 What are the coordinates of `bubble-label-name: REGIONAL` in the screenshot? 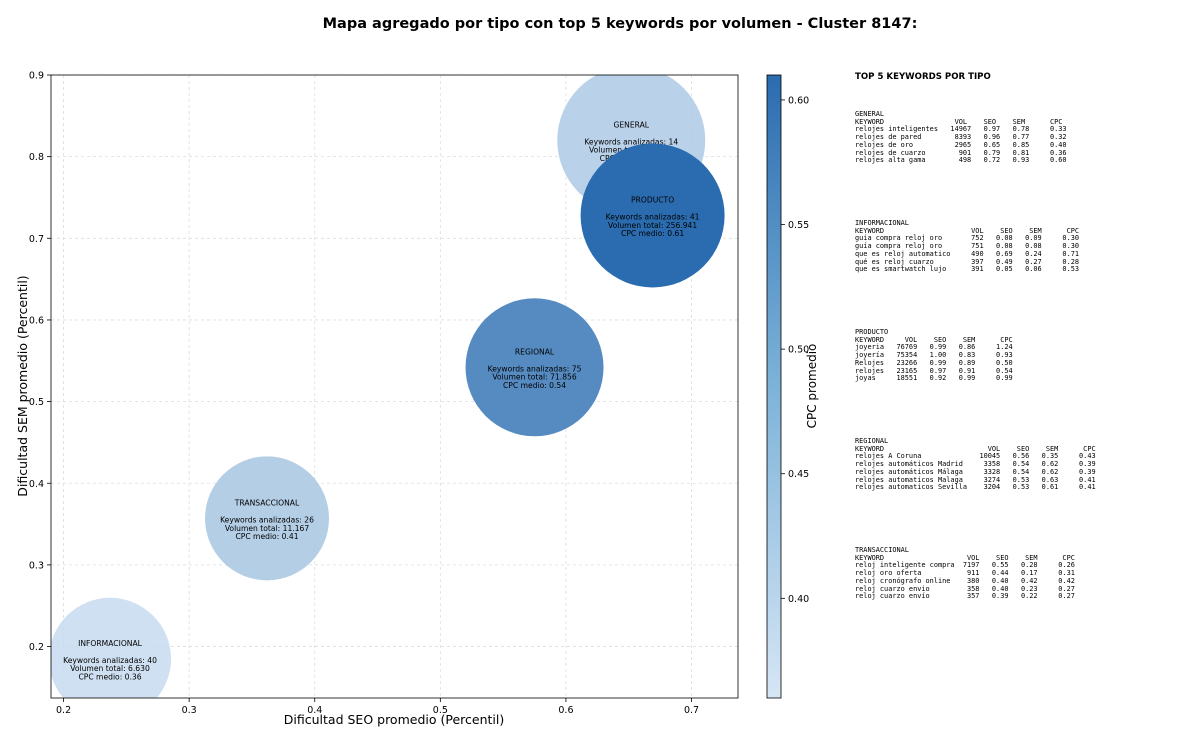 It's located at (535, 351).